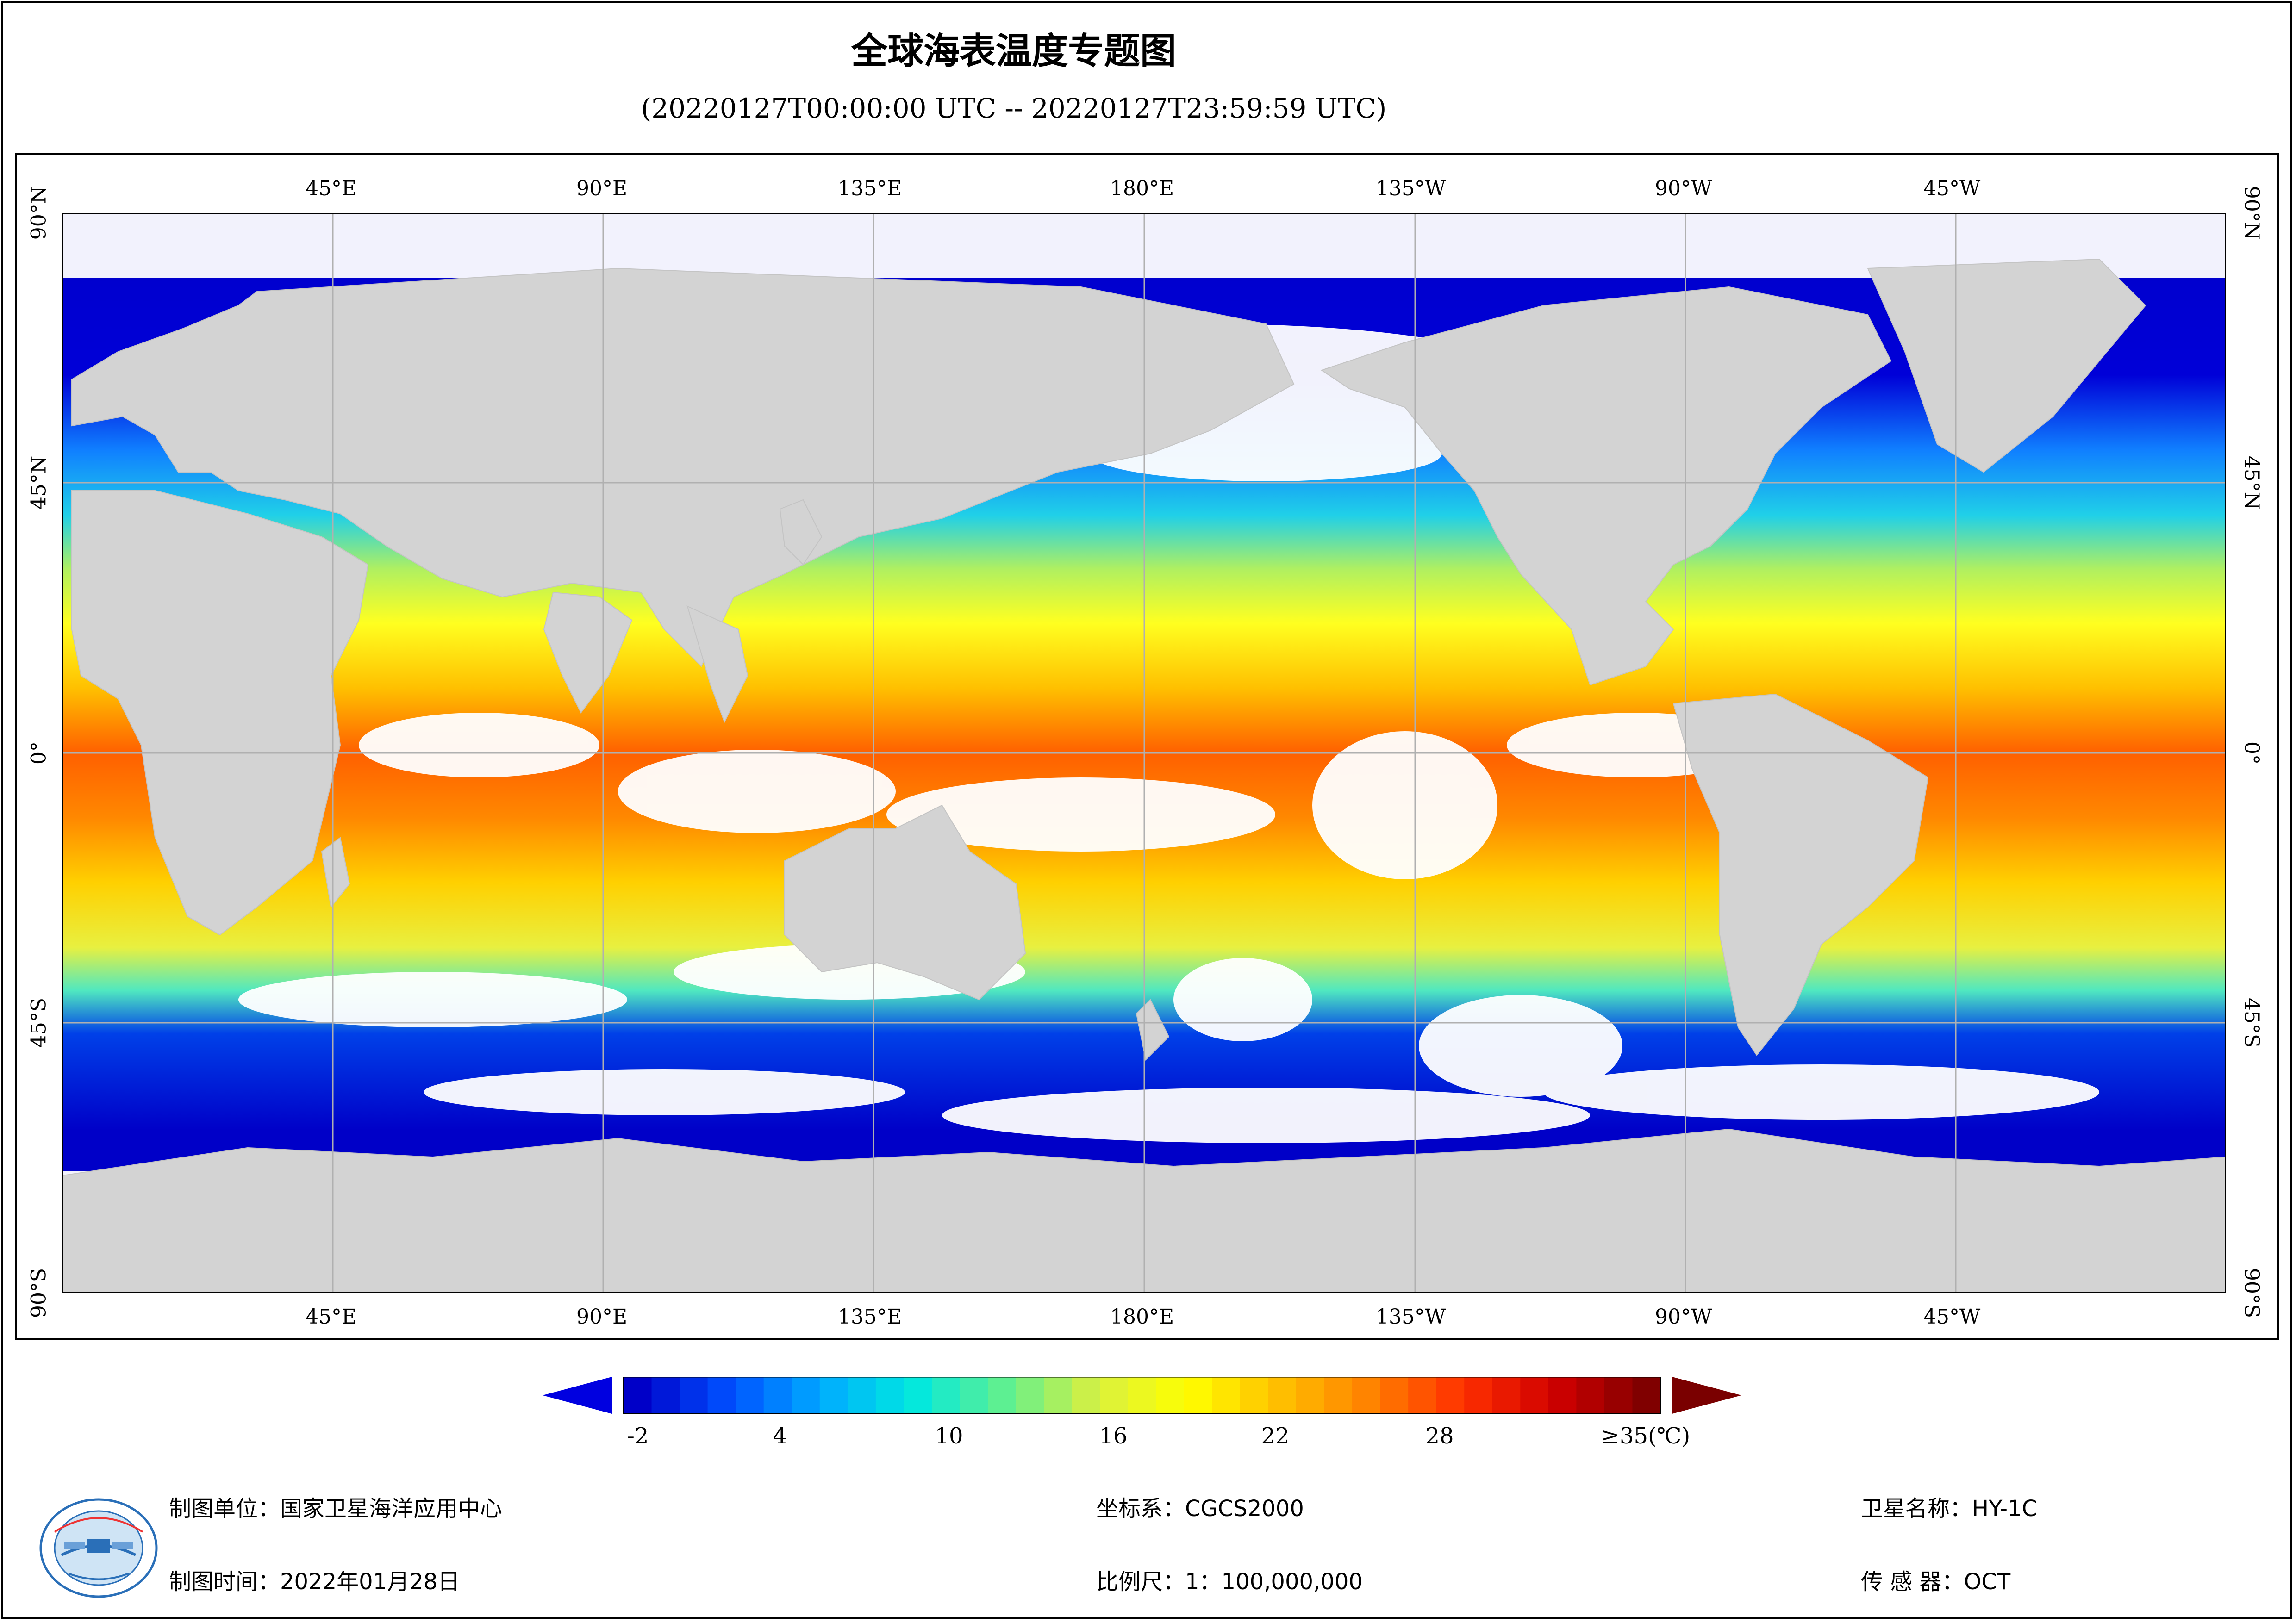  What do you see at coordinates (1014, 51) in the screenshot?
I see `map-title: 全球海表温度专题图` at bounding box center [1014, 51].